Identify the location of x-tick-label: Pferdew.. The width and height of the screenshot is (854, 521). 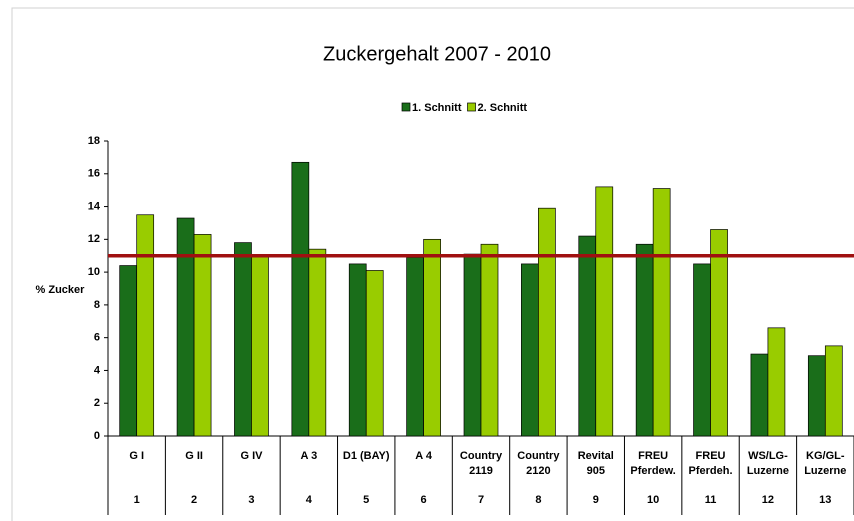
(652, 471).